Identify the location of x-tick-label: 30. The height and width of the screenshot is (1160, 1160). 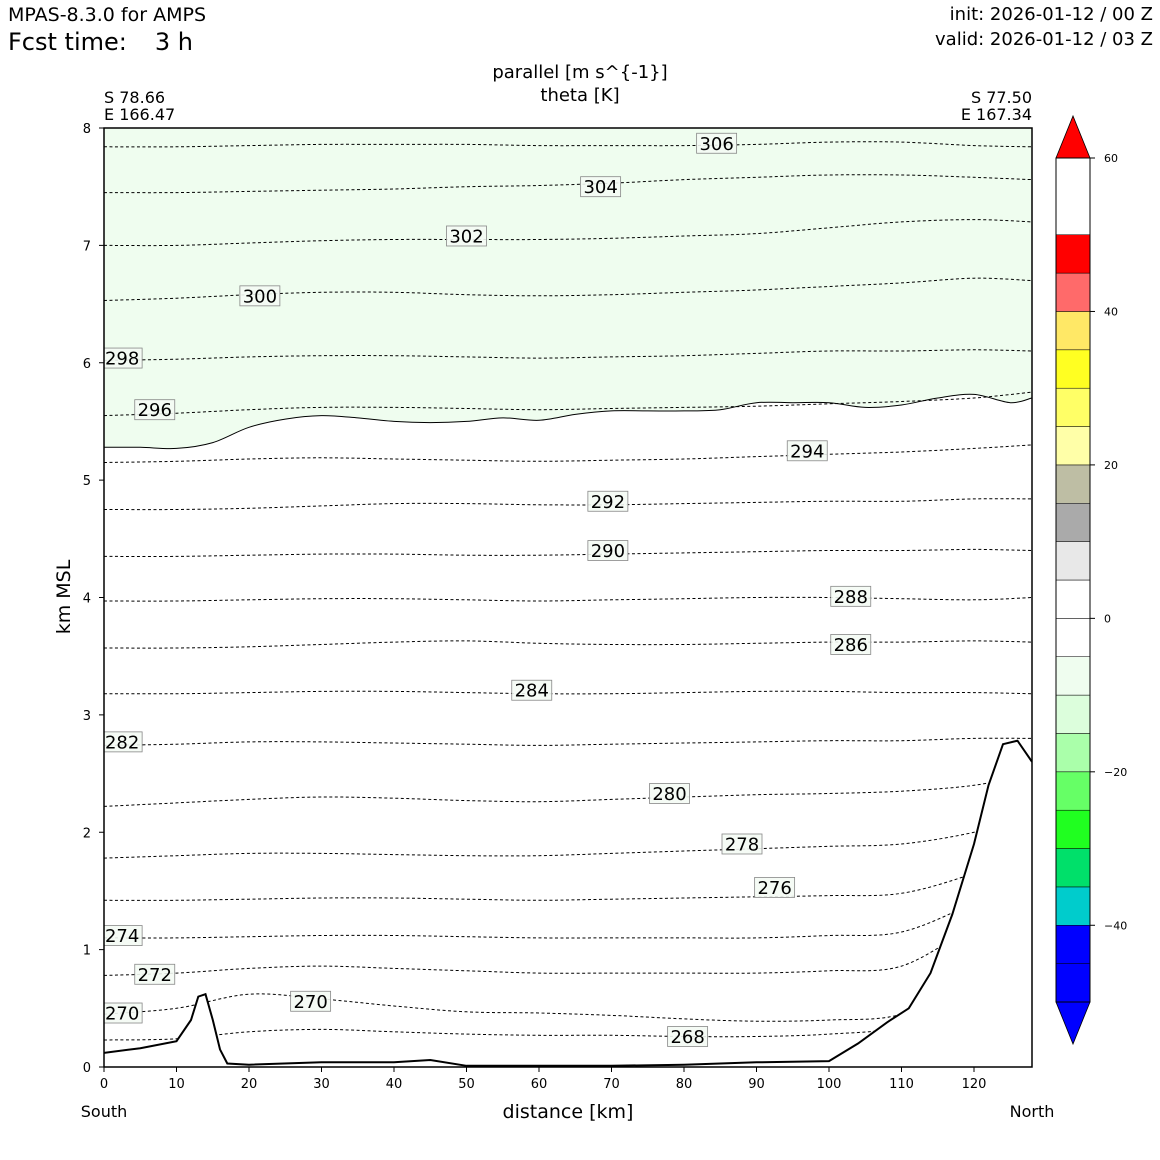
(321, 1084).